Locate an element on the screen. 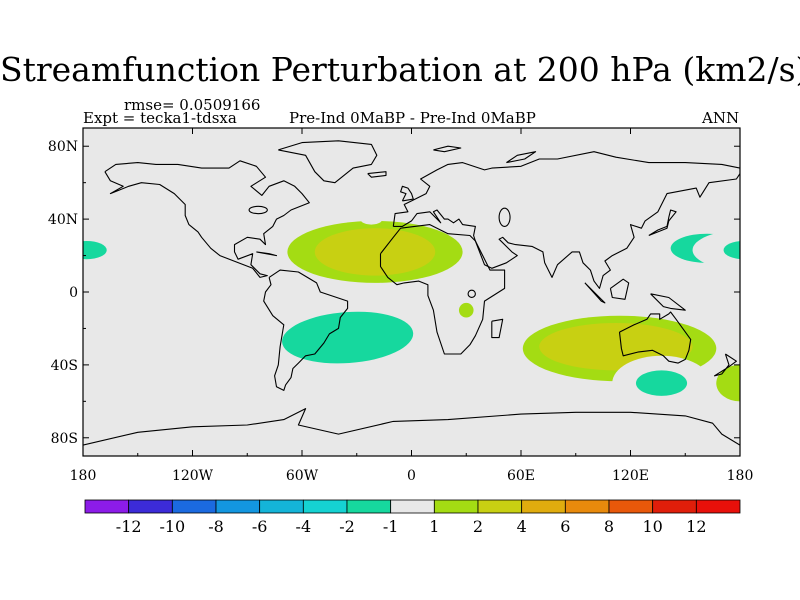  colorbar-label: 10 is located at coordinates (652, 526).